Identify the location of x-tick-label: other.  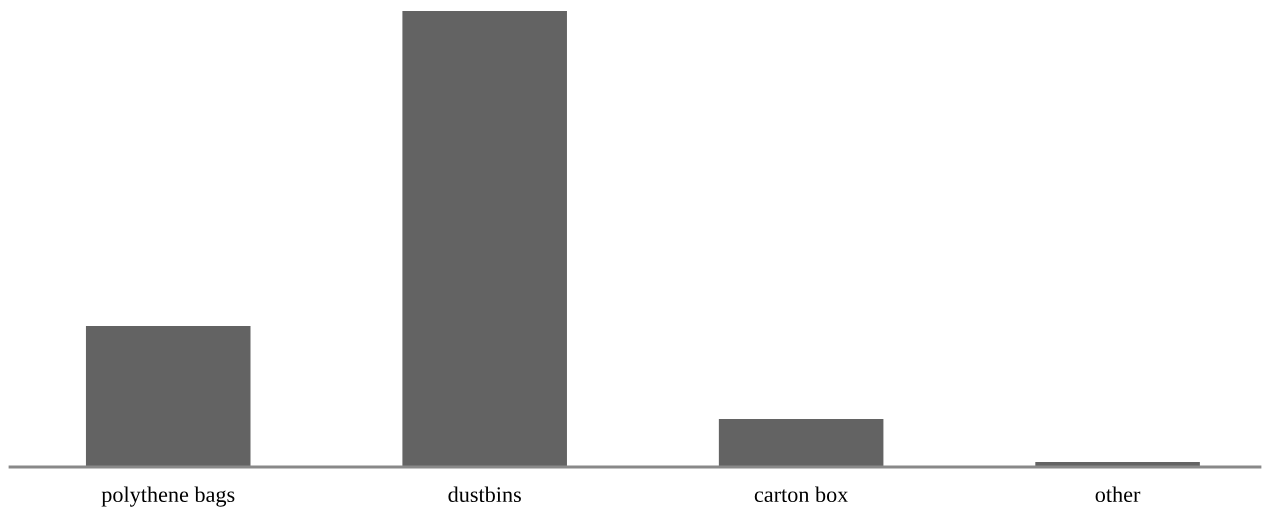
(1118, 494).